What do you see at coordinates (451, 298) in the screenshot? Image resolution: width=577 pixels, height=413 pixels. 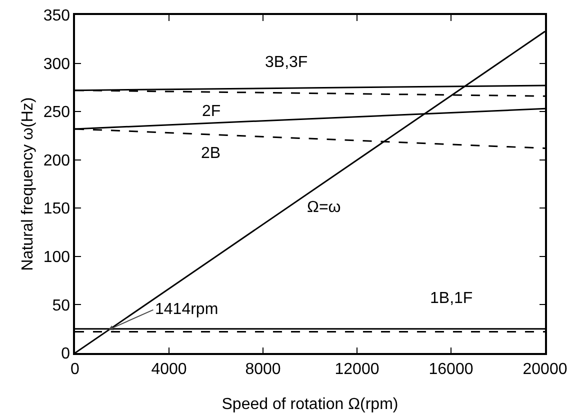 I see `annotation: 1B,1F` at bounding box center [451, 298].